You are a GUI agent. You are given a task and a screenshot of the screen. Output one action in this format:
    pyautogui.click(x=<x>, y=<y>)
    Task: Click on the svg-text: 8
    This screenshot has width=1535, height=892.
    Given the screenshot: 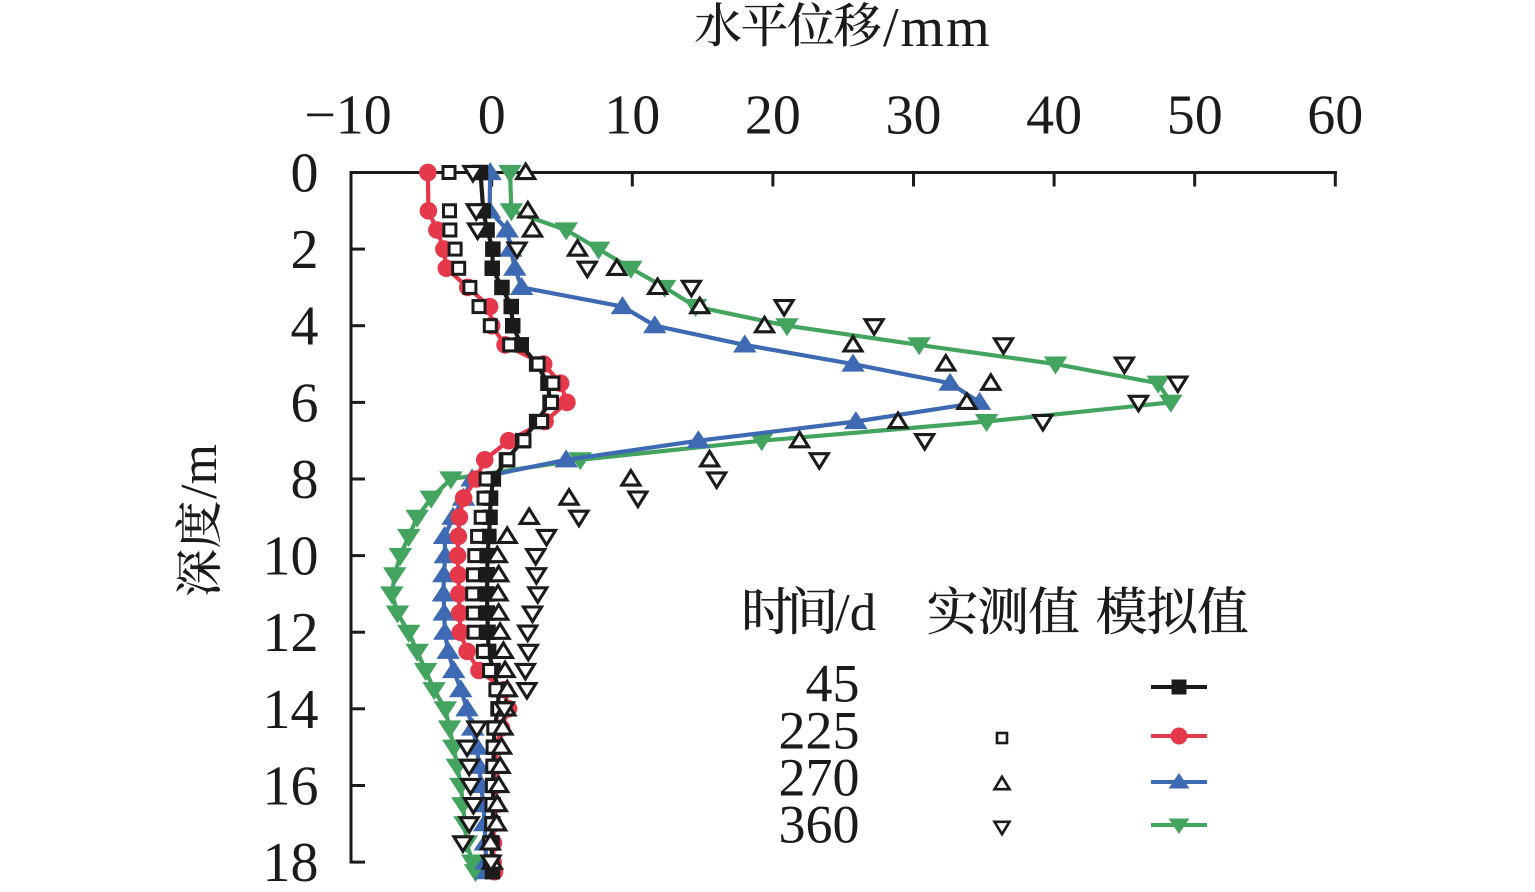 What is the action you would take?
    pyautogui.click(x=305, y=480)
    